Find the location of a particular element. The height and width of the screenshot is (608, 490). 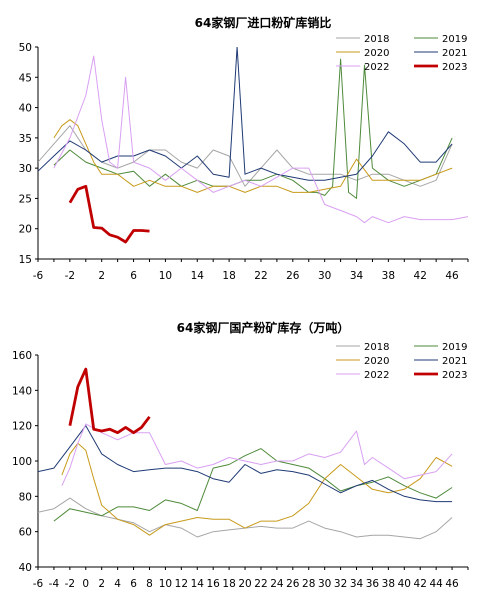

x-tick-label: 32 is located at coordinates (340, 584).